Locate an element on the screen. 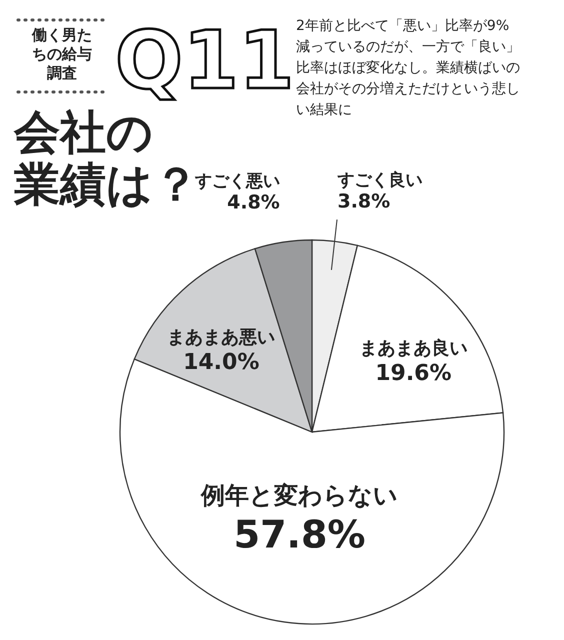 This screenshot has height=640, width=564. slice-label: まあまあ悪い is located at coordinates (221, 337).